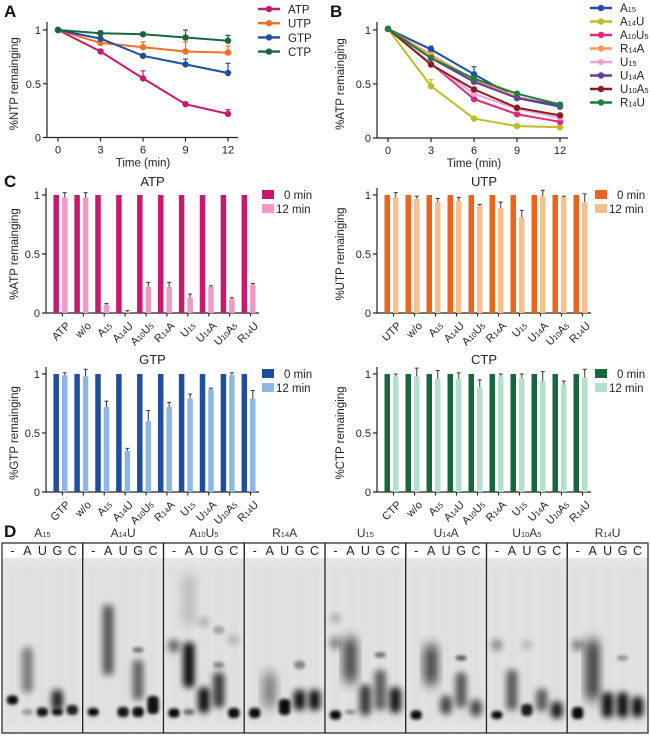 The height and width of the screenshot is (736, 650). What do you see at coordinates (165, 512) in the screenshot?
I see `x-tick-label: R14A` at bounding box center [165, 512].